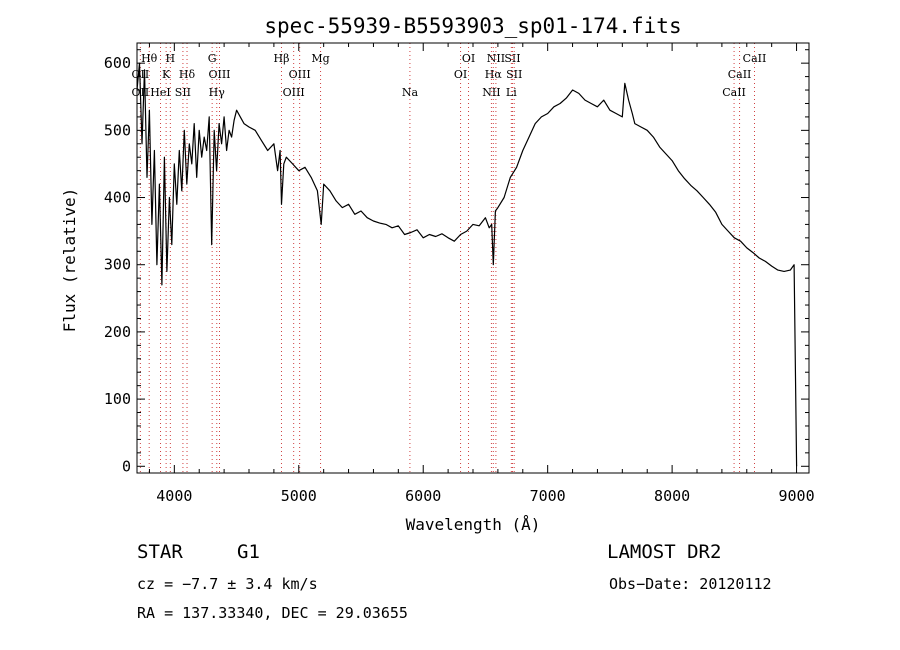  Describe the element at coordinates (734, 92) in the screenshot. I see `marker-label-26: CaII` at that location.